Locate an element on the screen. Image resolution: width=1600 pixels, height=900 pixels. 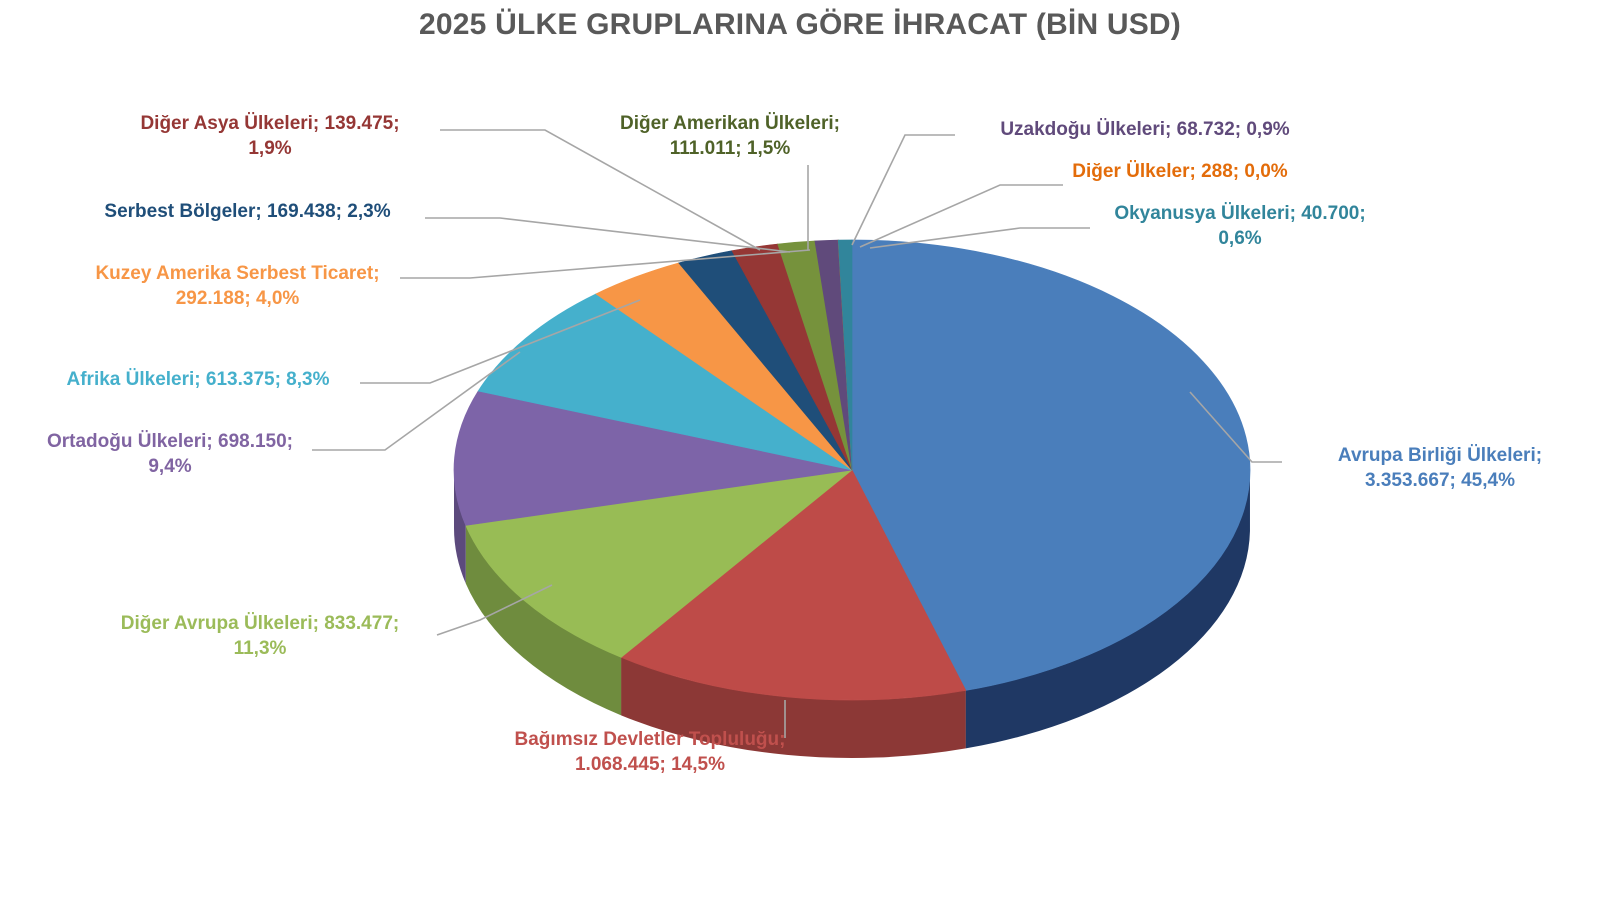
data-label-diger-avrupa: Diğer Avrupa Ülkeleri; 833.477; 11,3% is located at coordinates (260, 636).